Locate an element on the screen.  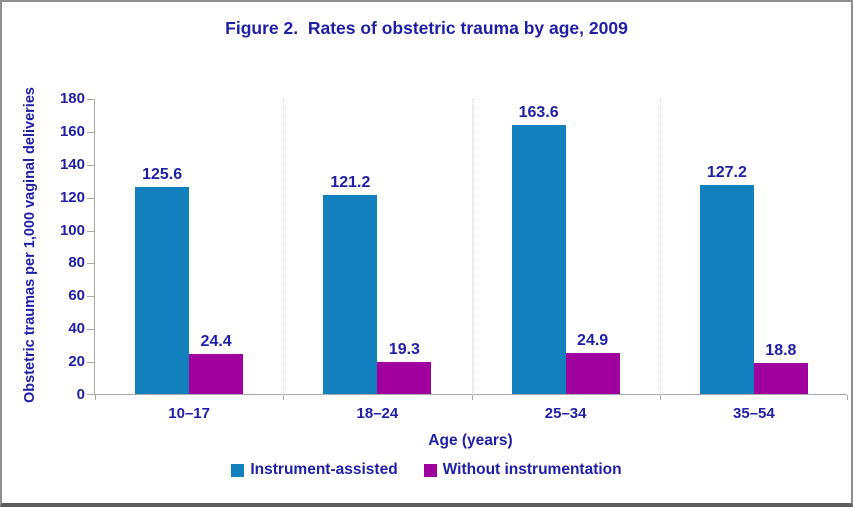
bar-value-label: 19.3 is located at coordinates (404, 350).